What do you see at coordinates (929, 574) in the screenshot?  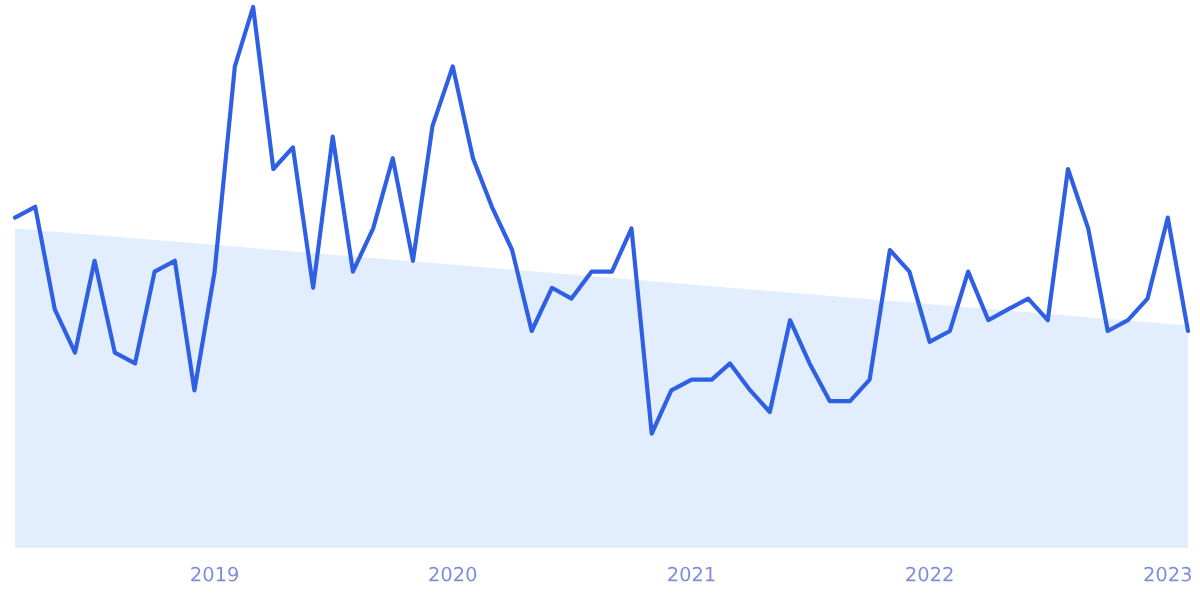 I see `x-tick-label: 2022` at bounding box center [929, 574].